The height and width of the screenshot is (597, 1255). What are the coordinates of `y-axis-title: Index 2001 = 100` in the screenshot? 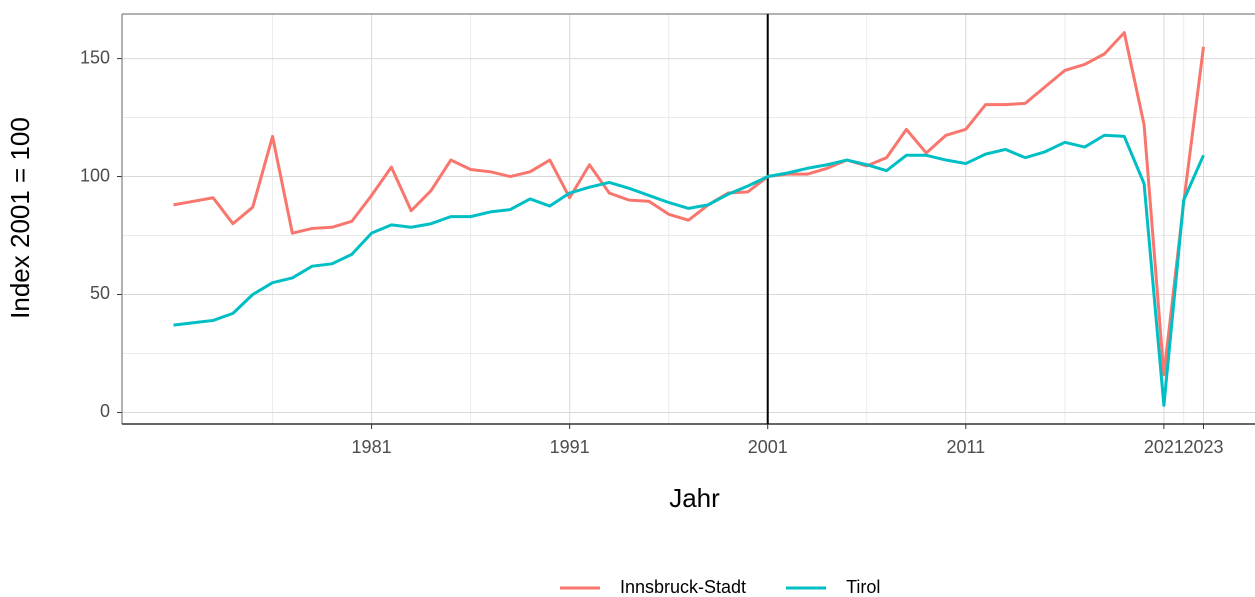 It's located at (20, 218).